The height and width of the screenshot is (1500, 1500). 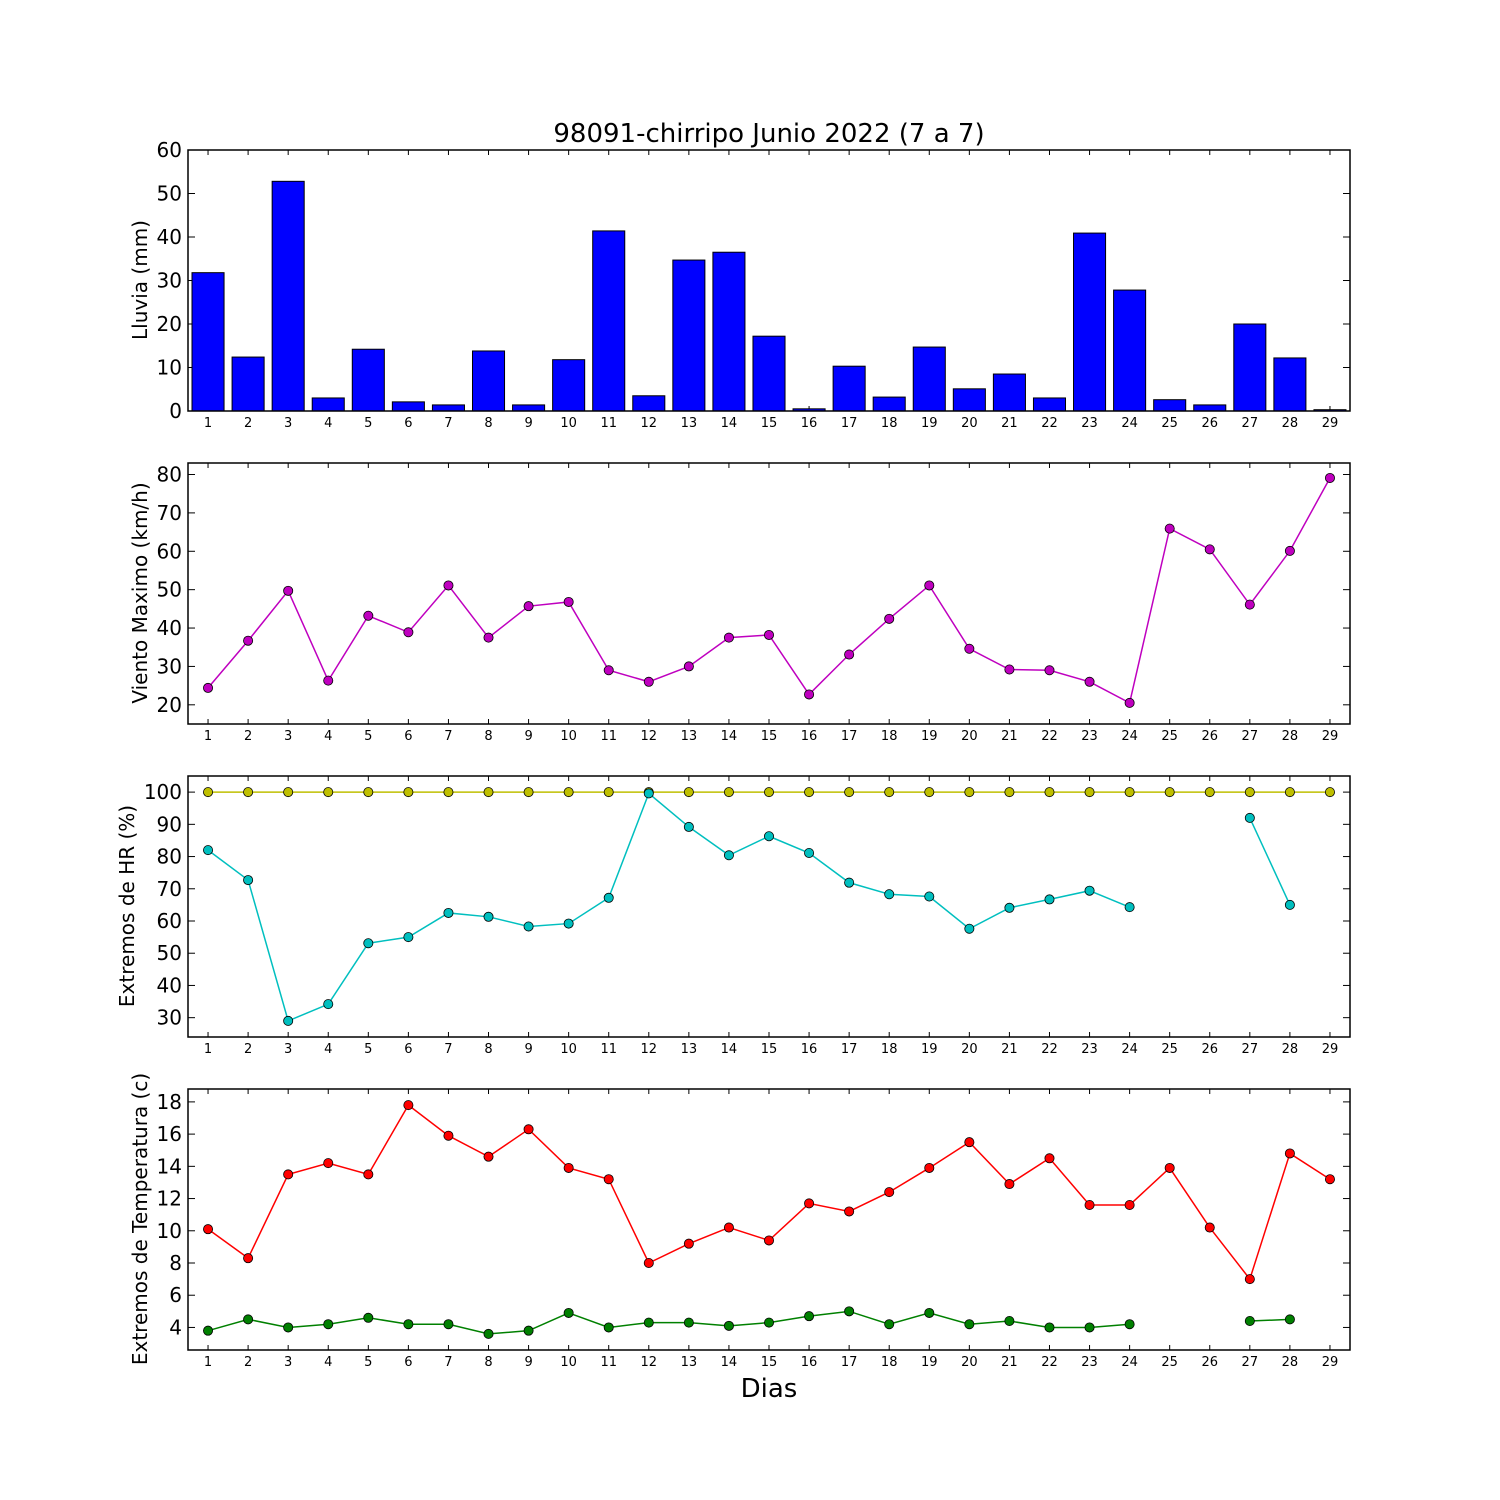 What do you see at coordinates (208, 736) in the screenshot?
I see `max-wind-x-tick-label: 1` at bounding box center [208, 736].